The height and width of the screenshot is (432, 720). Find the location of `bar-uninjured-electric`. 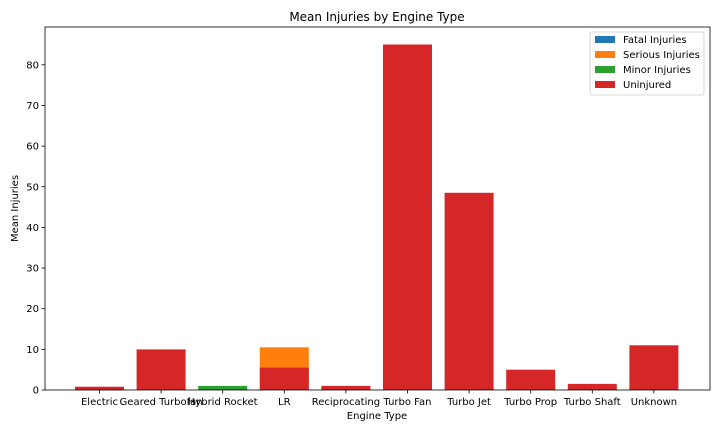

bar-uninjured-electric is located at coordinates (99, 388).